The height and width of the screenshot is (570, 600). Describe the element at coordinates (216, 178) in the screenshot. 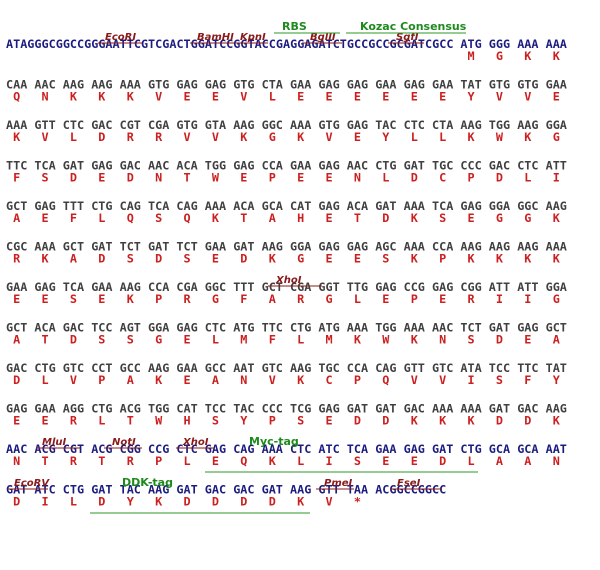

I see `amino-acid: W` at that location.